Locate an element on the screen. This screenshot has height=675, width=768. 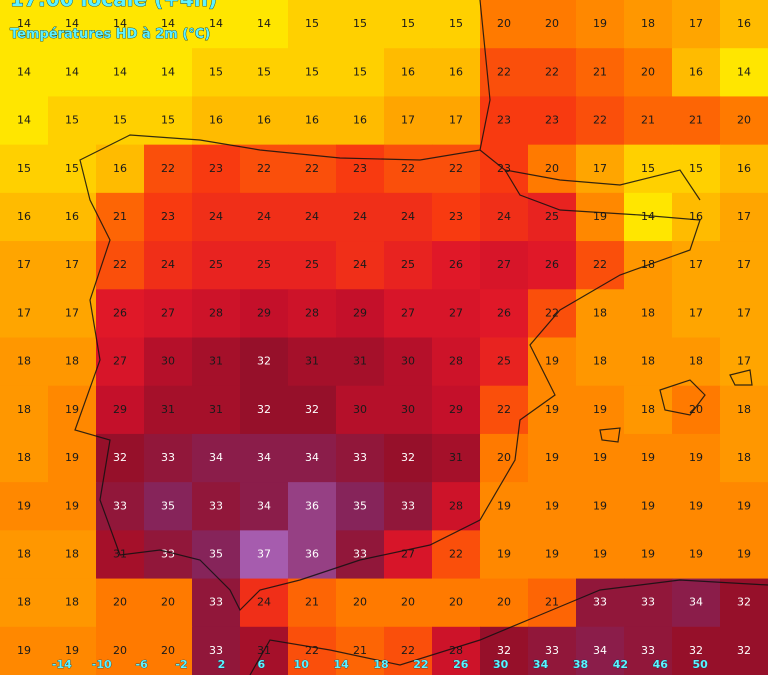
temperature-value: 24 is located at coordinates (168, 264).